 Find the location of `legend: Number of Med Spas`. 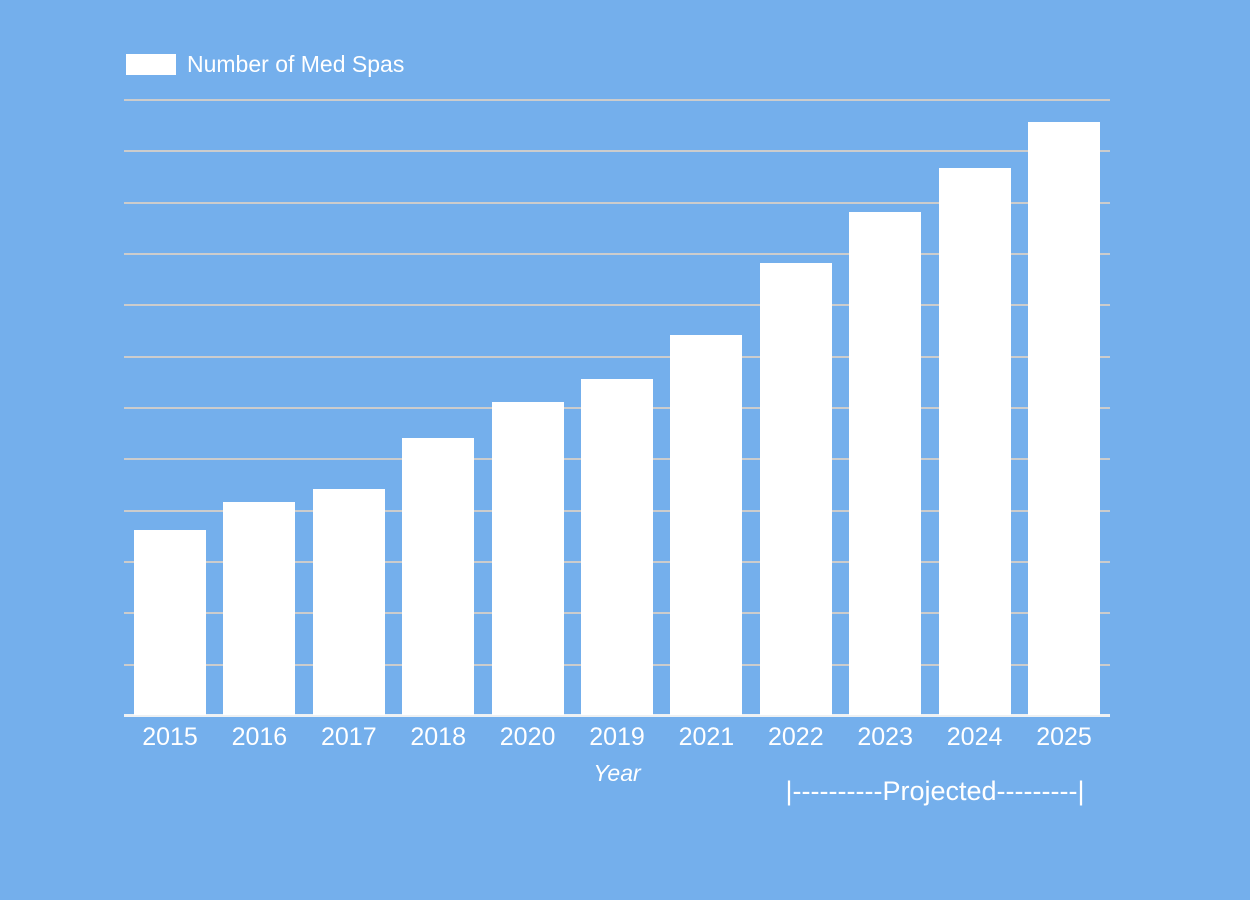

legend: Number of Med Spas is located at coordinates (265, 64).